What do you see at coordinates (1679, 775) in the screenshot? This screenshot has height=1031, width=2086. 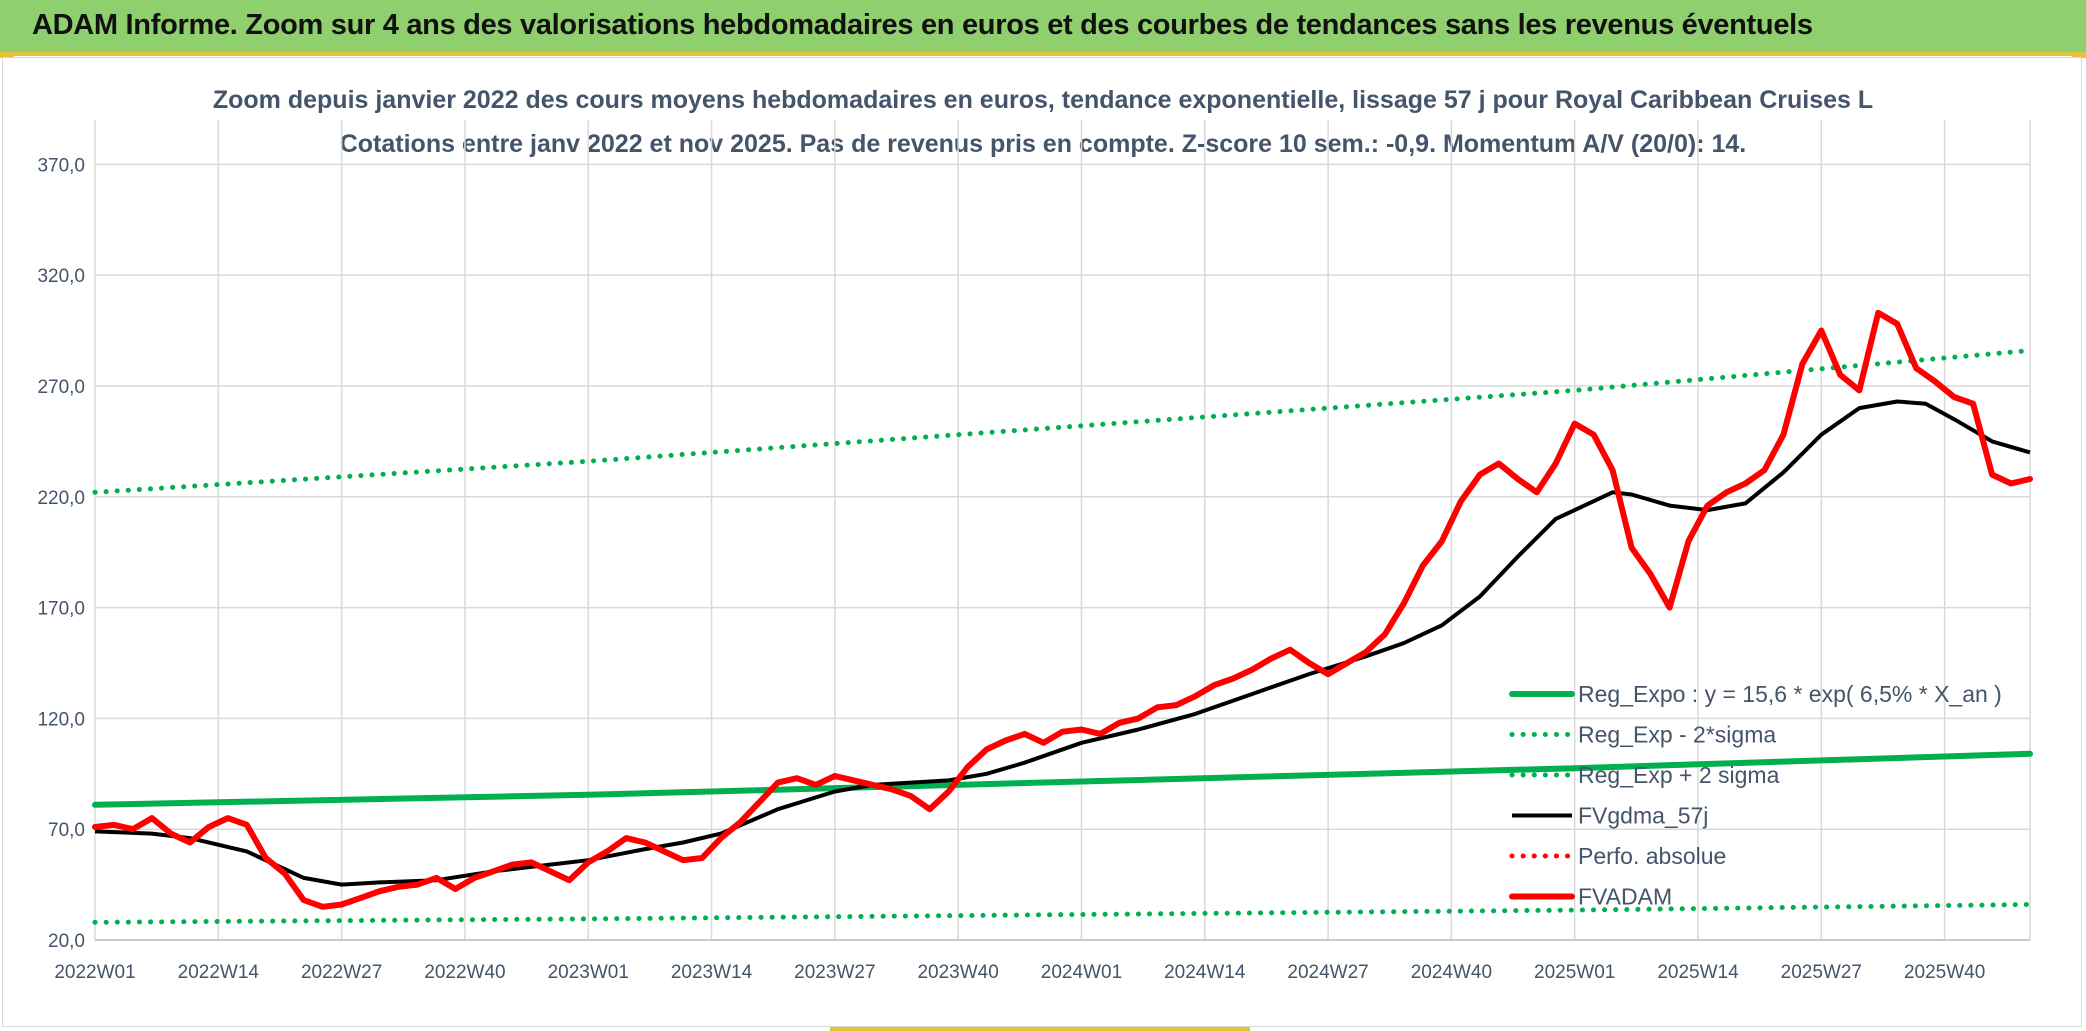 I see `legend-label-reg-exp-2-sigma: Reg_Exp + 2 sigma` at bounding box center [1679, 775].